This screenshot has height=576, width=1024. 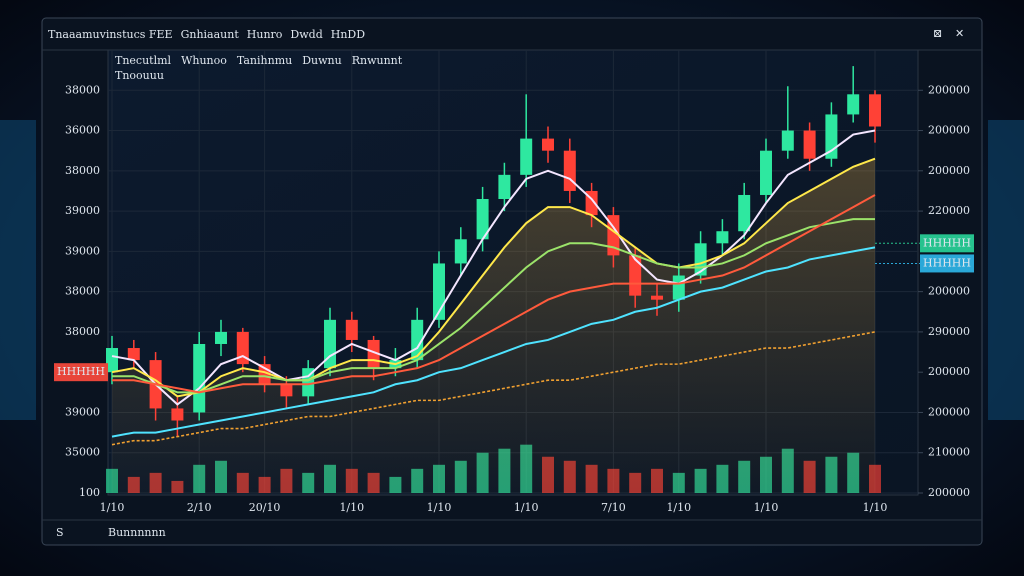 I want to click on y-tick-label: 36000, so click(x=82, y=130).